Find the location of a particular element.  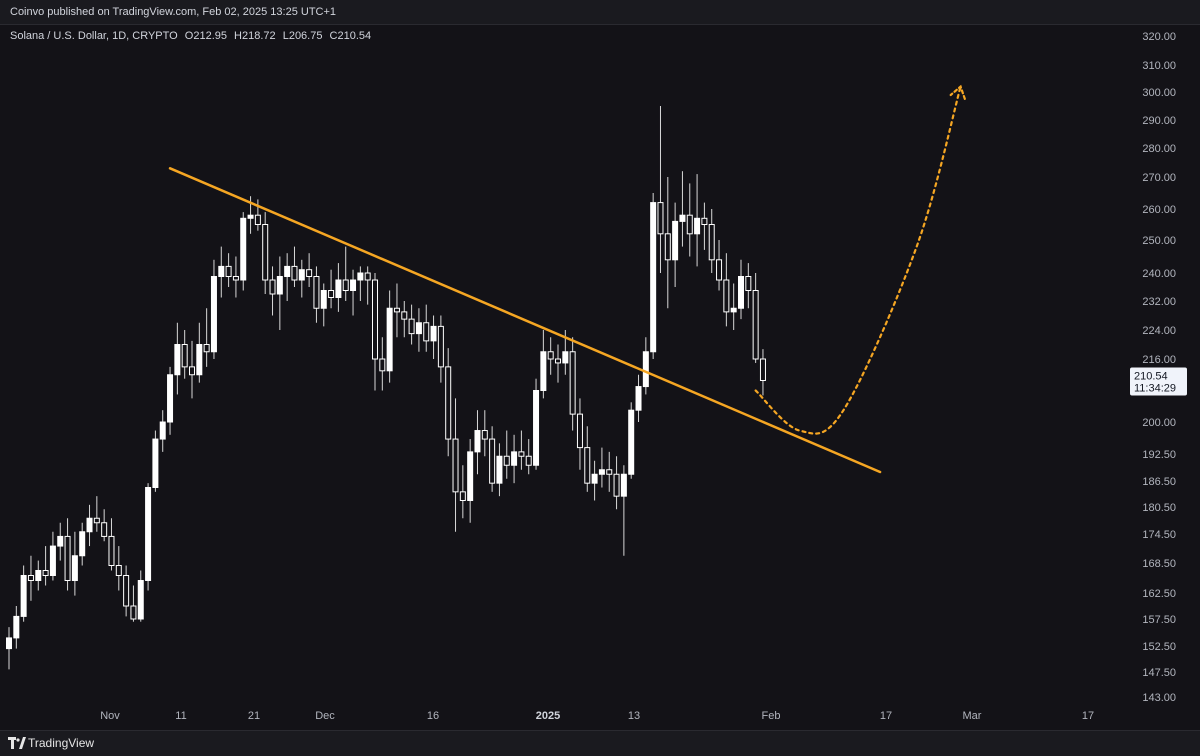

y-tick-label: 174.50 is located at coordinates (1159, 535).